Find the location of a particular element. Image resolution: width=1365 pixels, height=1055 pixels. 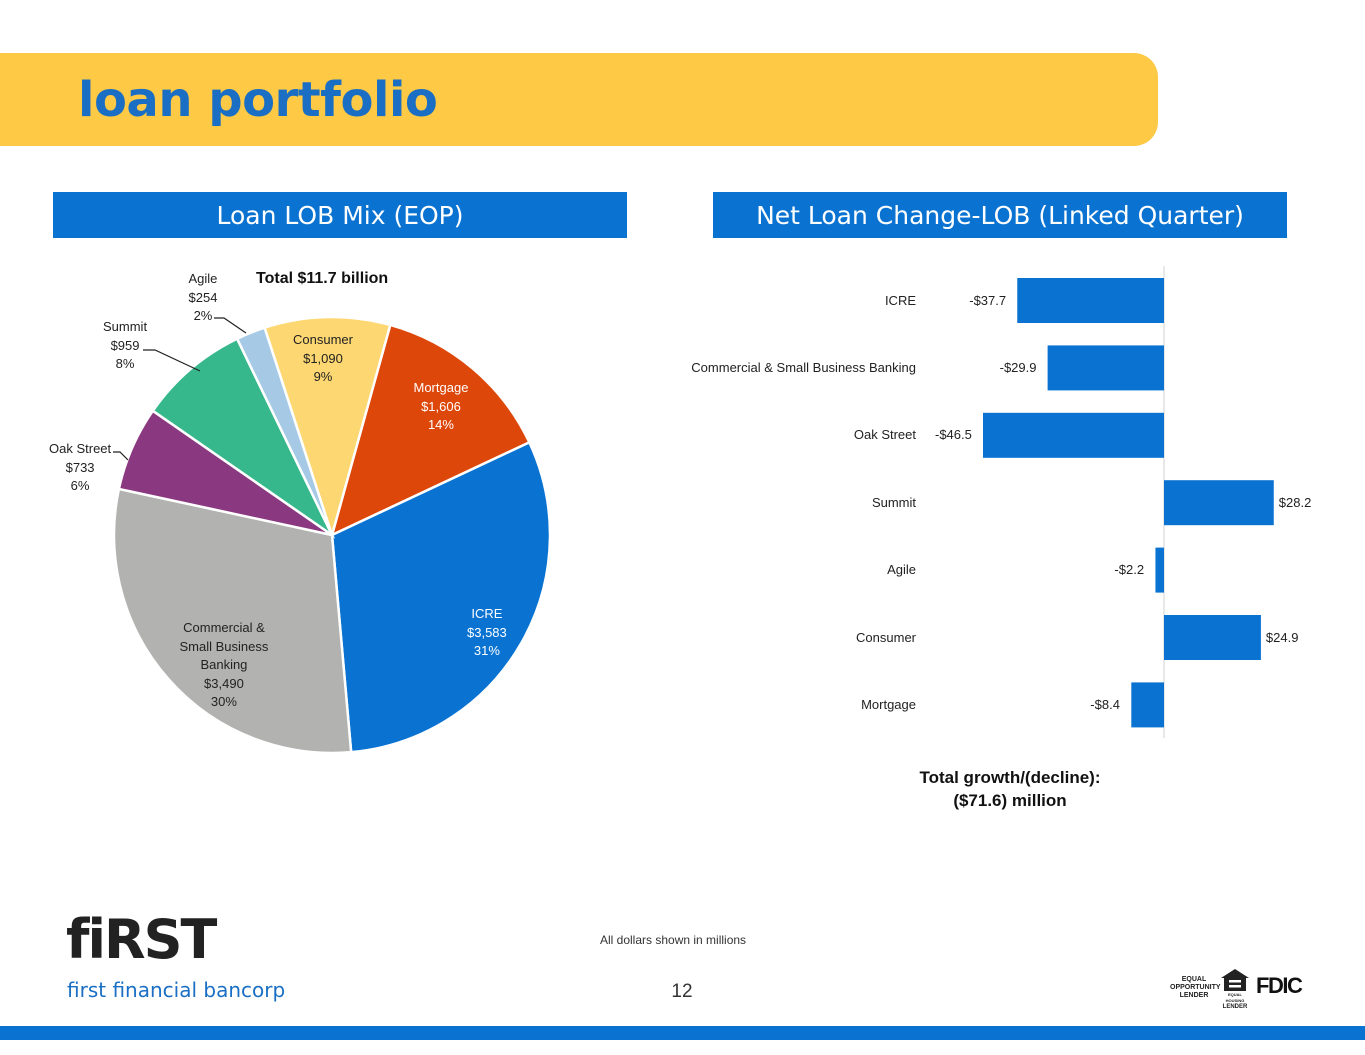

footnote: All dollars shown in millions is located at coordinates (673, 940).